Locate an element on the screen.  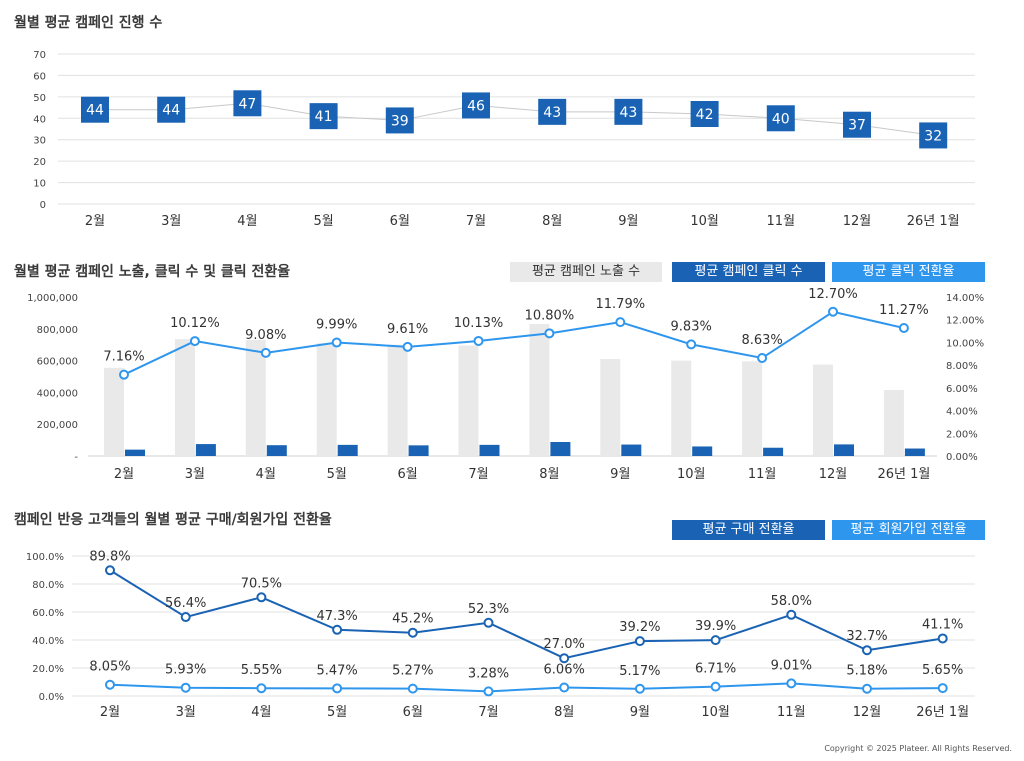
chart2-xtick-label: 26년 1월 is located at coordinates (903, 474).